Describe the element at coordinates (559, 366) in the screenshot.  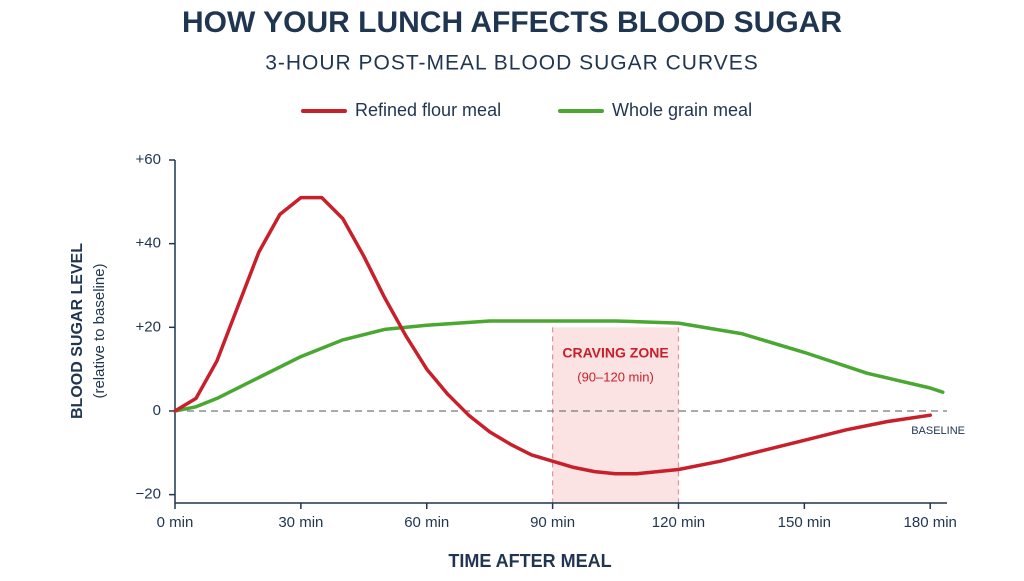
I see `series-line` at that location.